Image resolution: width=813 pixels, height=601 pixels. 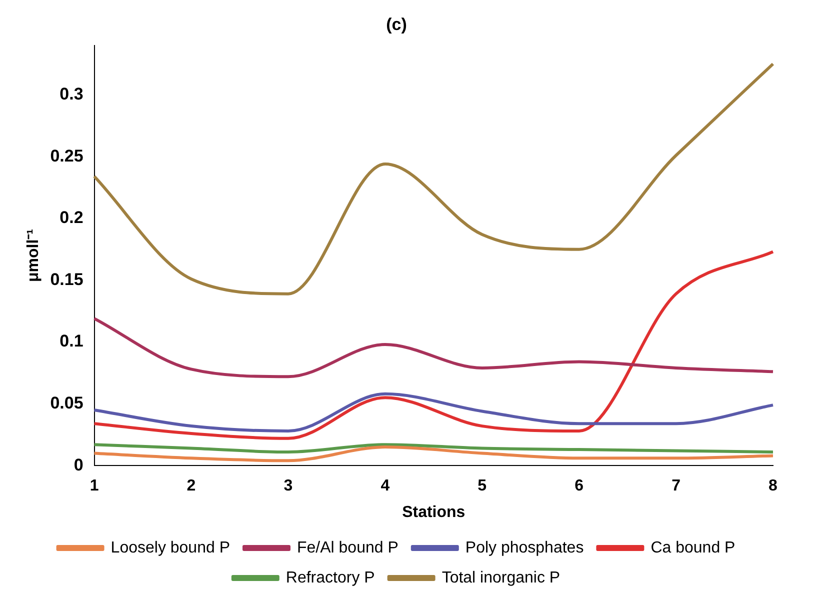 What do you see at coordinates (482, 486) in the screenshot?
I see `x-tick-label: 5` at bounding box center [482, 486].